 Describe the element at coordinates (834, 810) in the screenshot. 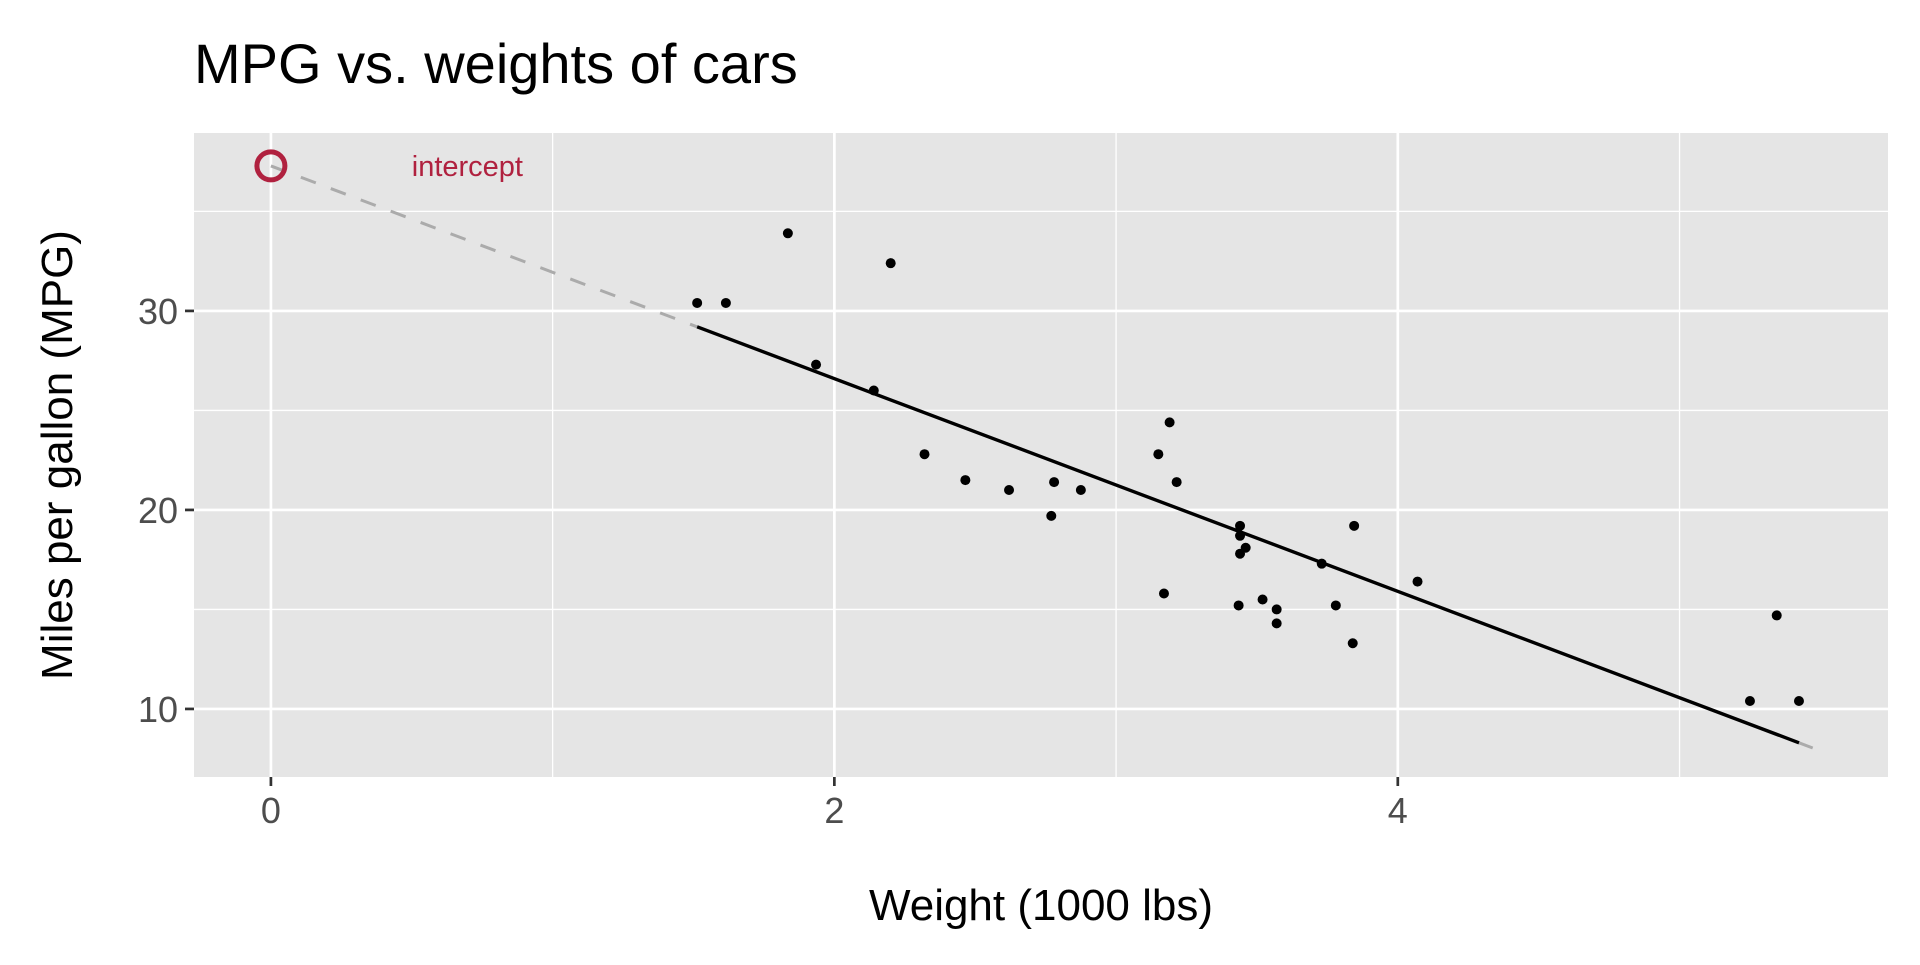

I see `x-tick-label: 2` at that location.